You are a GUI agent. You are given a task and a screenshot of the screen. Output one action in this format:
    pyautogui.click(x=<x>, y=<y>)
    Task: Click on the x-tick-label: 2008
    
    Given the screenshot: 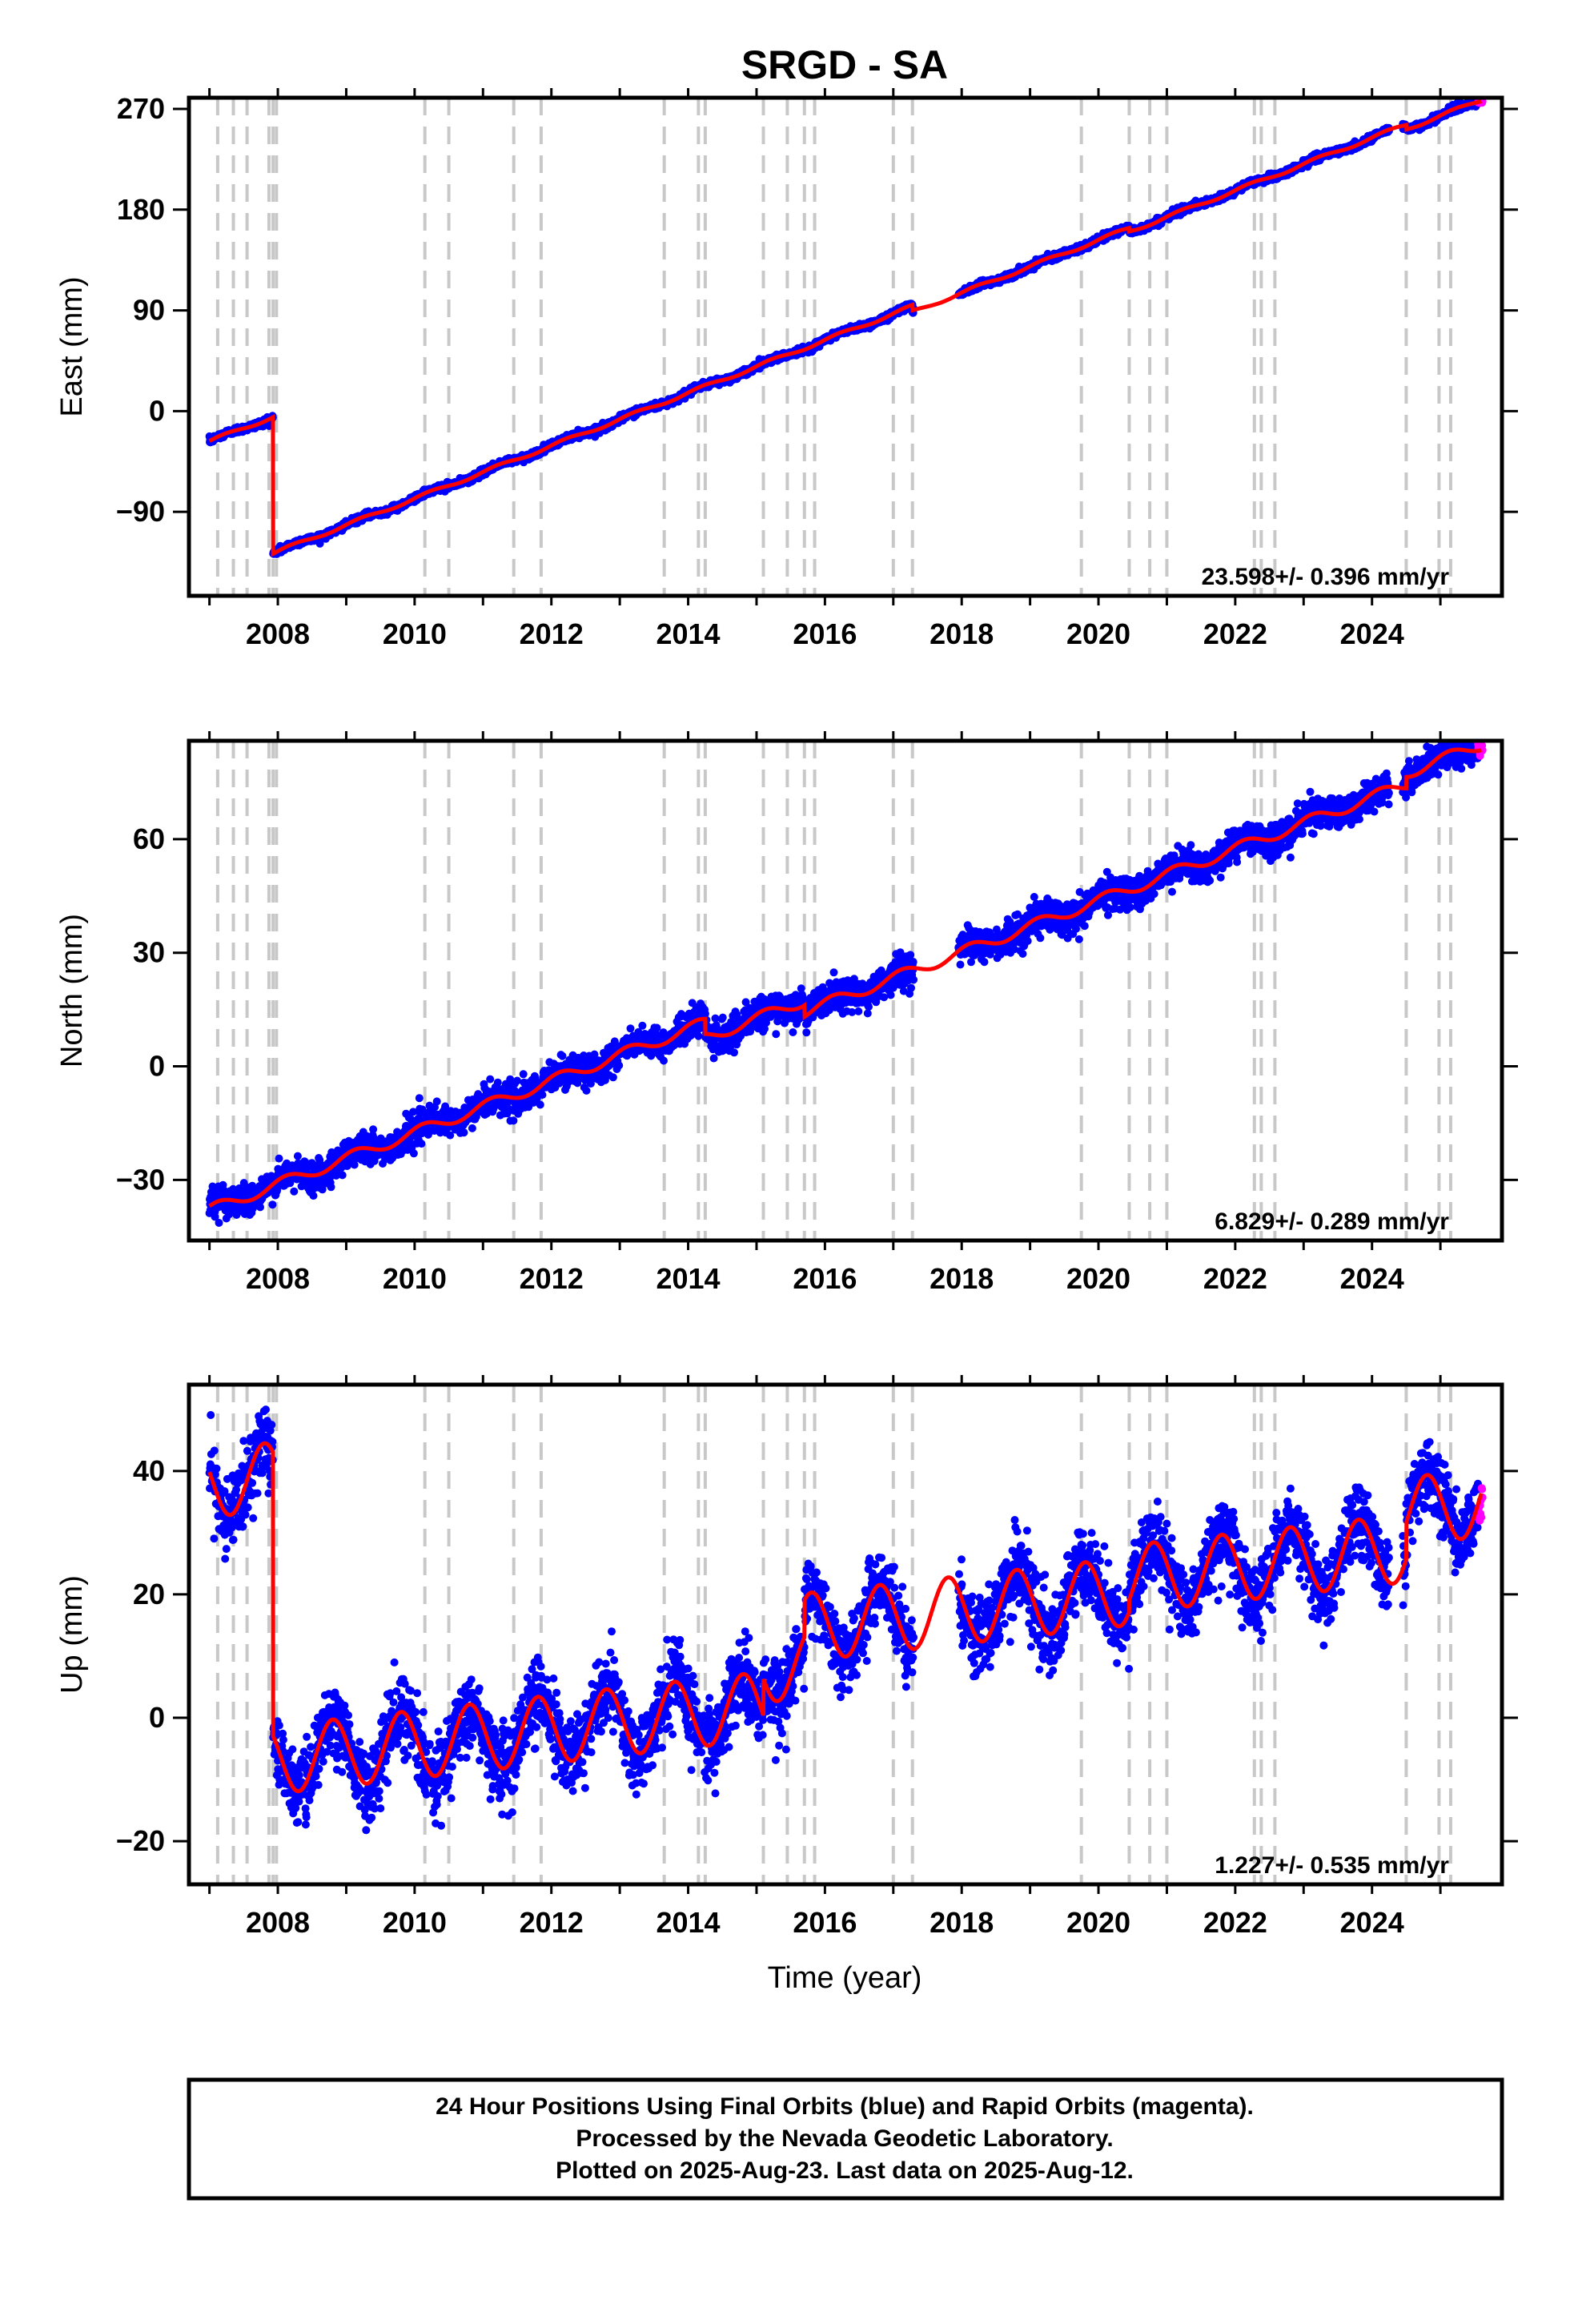 What is the action you would take?
    pyautogui.click(x=278, y=633)
    